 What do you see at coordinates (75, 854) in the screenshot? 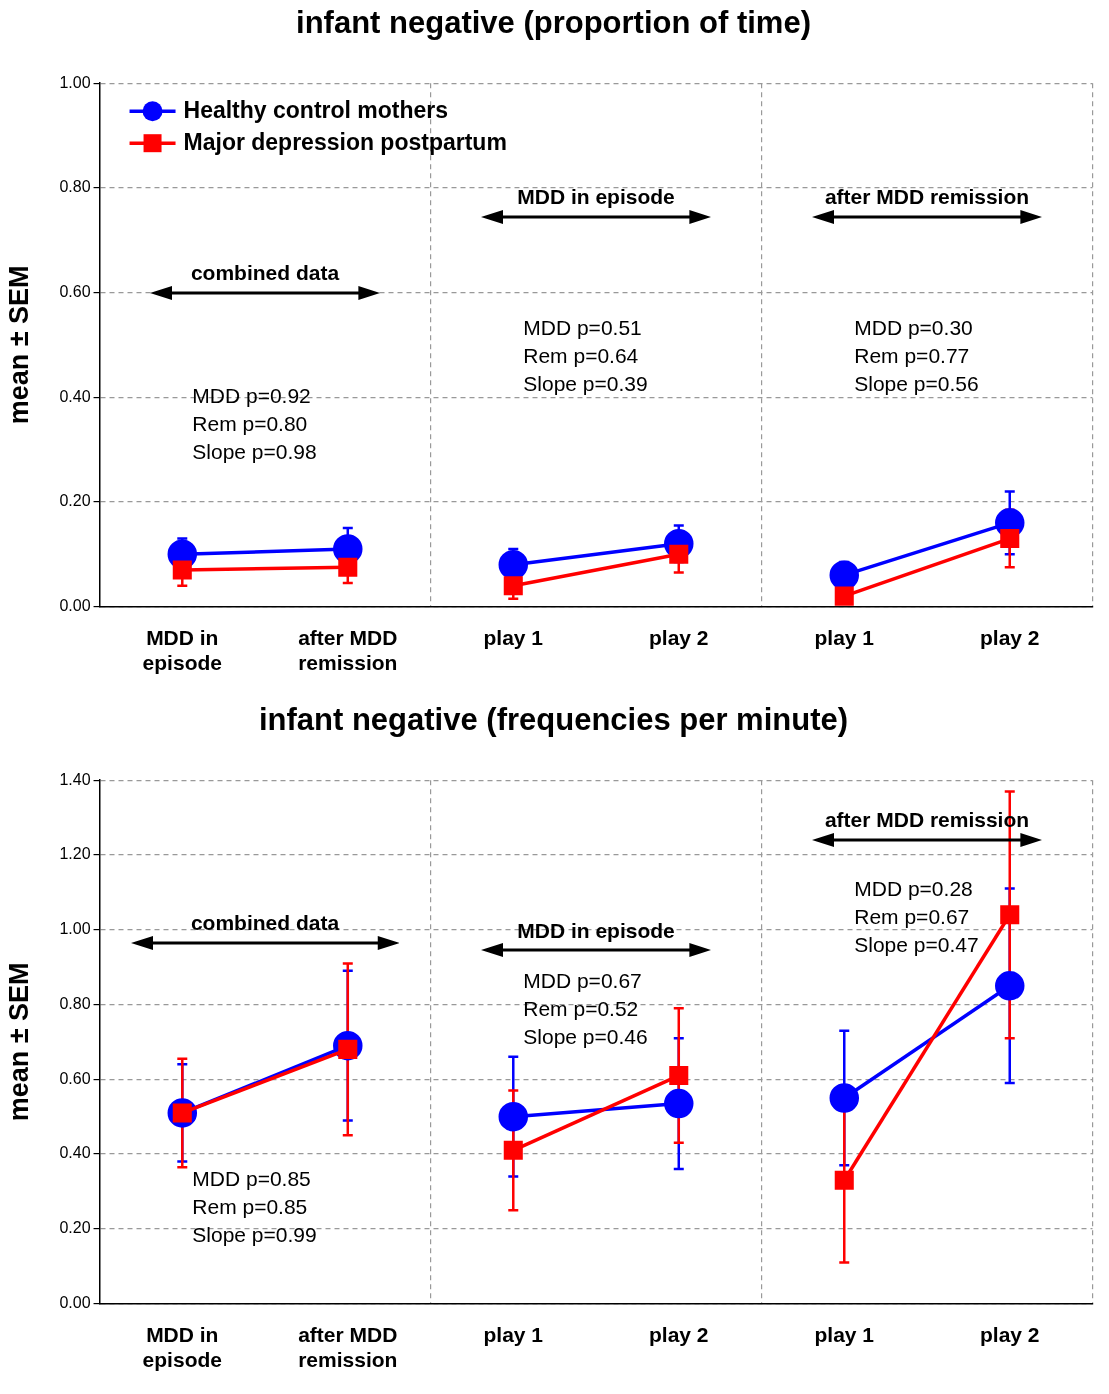
I see `y-tick-label: 1.20` at bounding box center [75, 854].